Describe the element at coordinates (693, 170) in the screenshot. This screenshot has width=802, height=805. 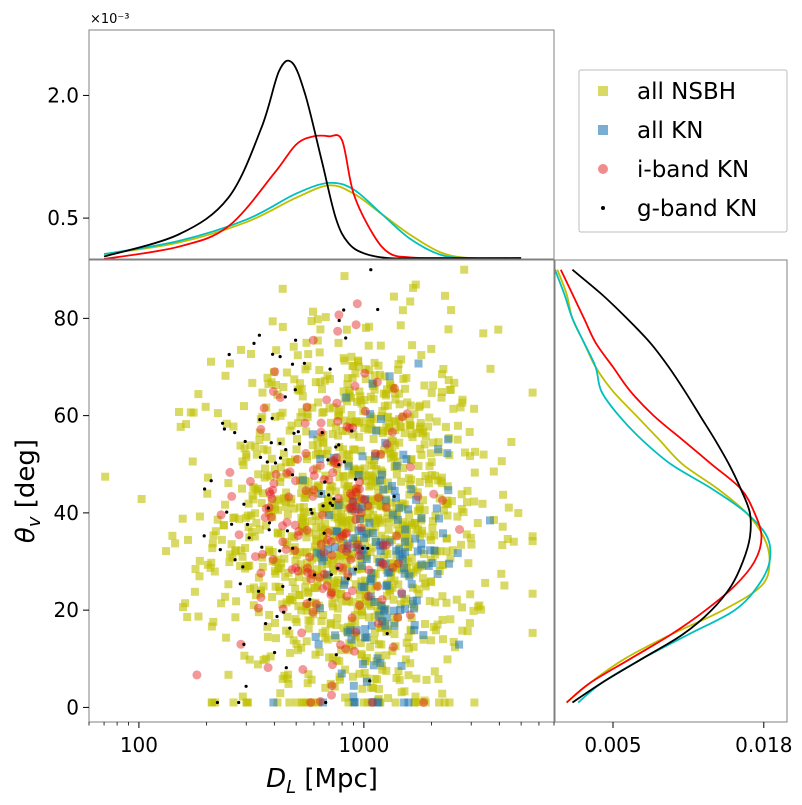
I see `legend-label: i-band KN` at that location.